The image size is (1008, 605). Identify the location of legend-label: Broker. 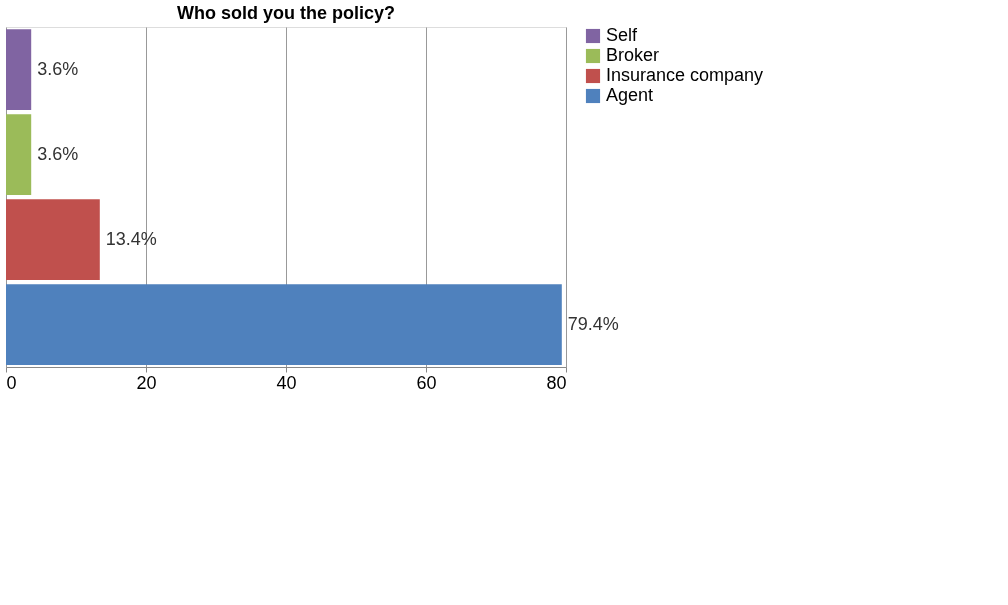
(633, 55).